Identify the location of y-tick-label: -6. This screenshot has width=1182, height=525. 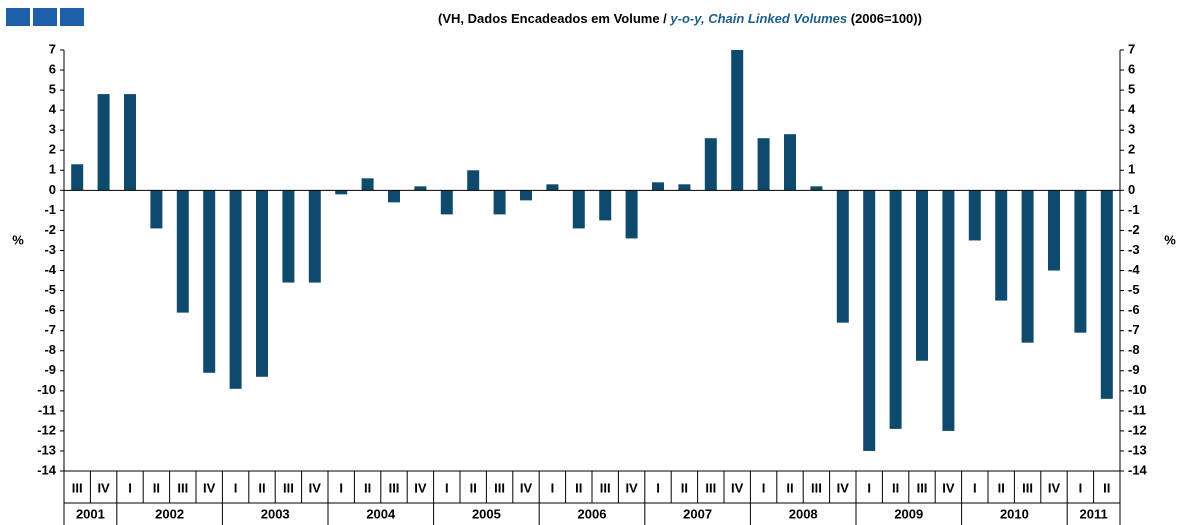
(50, 309).